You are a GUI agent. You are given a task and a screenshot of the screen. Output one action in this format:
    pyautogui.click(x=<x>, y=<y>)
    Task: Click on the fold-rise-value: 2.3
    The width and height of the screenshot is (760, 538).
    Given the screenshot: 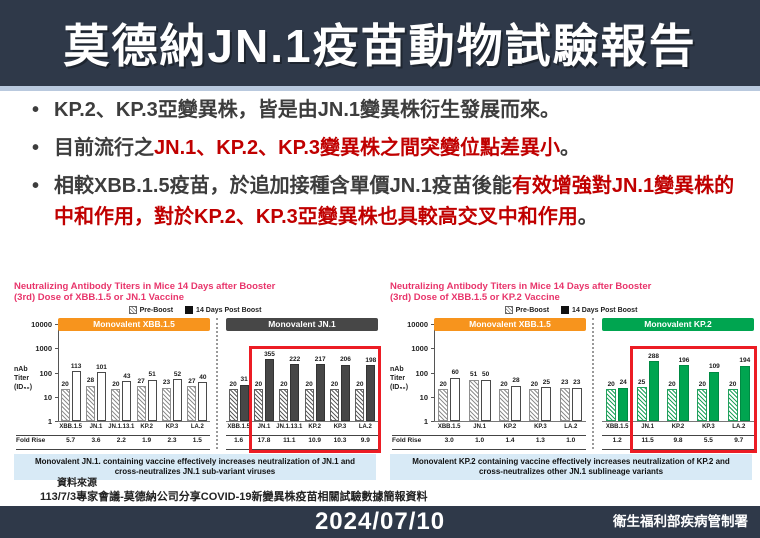 What is the action you would take?
    pyautogui.click(x=172, y=440)
    